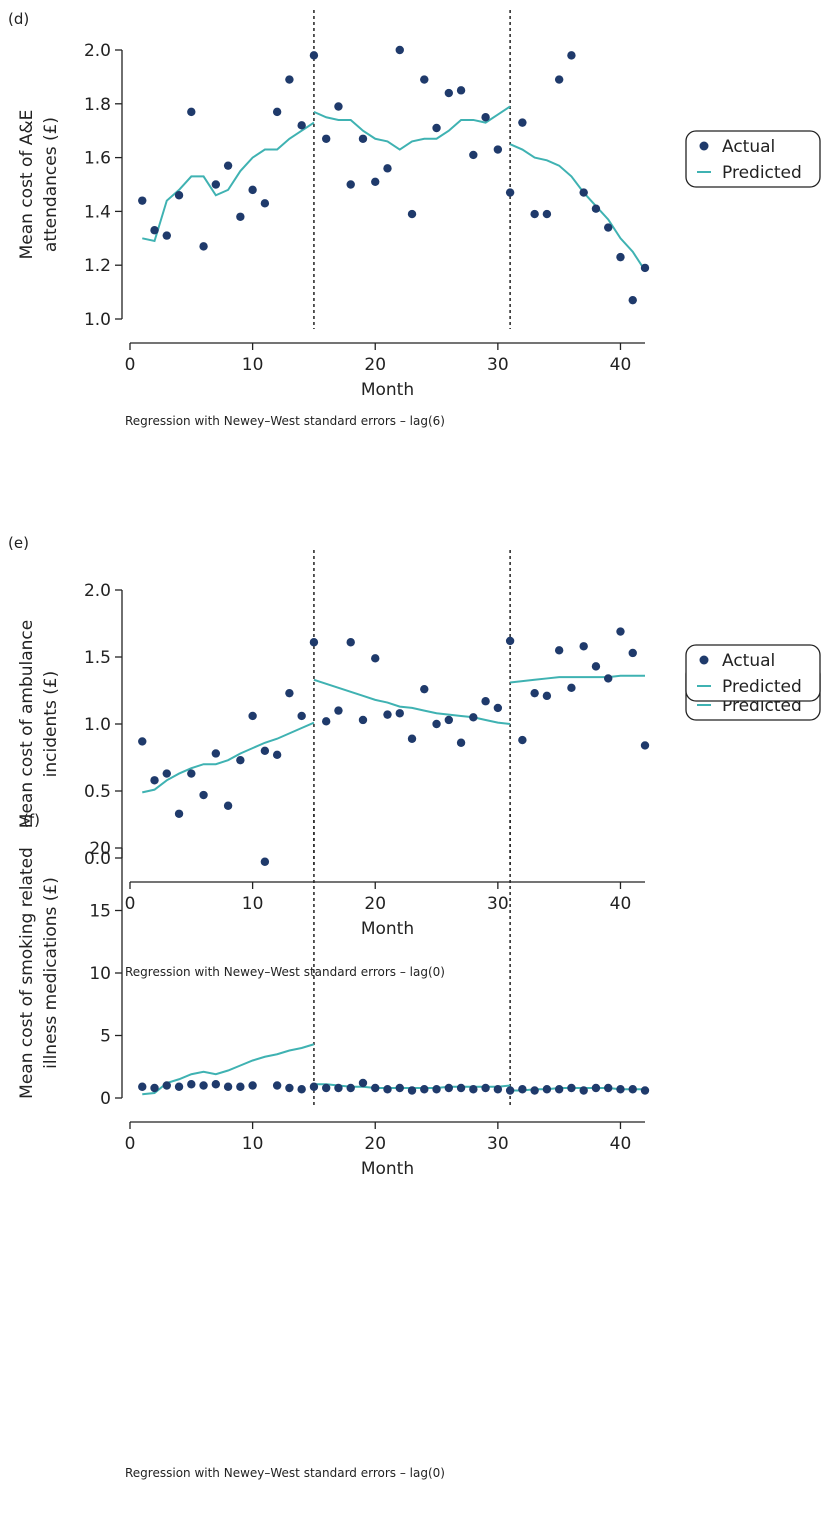 The image size is (823, 1513). Describe the element at coordinates (100, 912) in the screenshot. I see `y-tick-label: 15` at that location.